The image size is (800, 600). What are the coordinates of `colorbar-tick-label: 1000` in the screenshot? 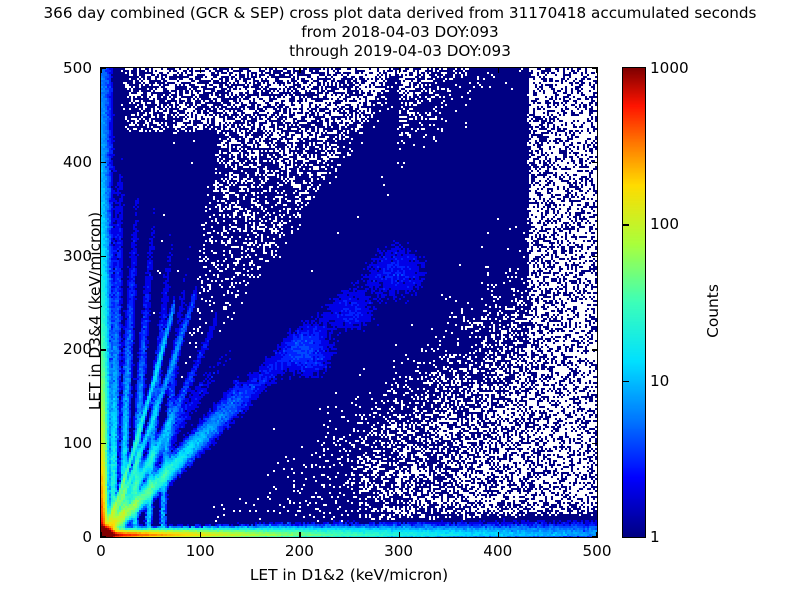 It's located at (669, 68).